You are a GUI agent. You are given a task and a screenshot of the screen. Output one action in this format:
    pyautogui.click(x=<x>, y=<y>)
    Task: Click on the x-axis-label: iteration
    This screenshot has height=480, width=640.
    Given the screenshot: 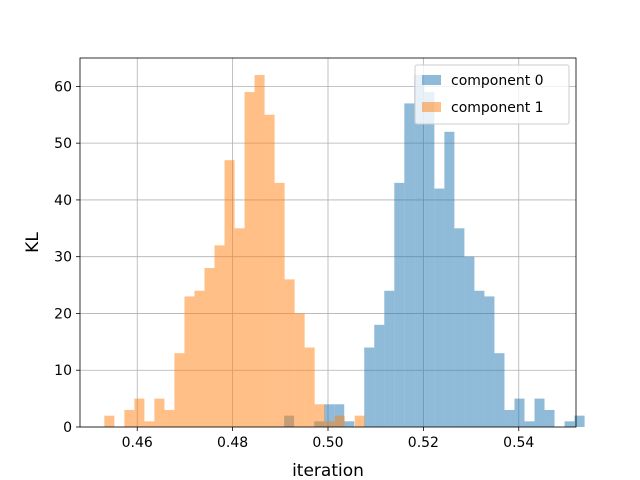 What is the action you would take?
    pyautogui.click(x=328, y=470)
    